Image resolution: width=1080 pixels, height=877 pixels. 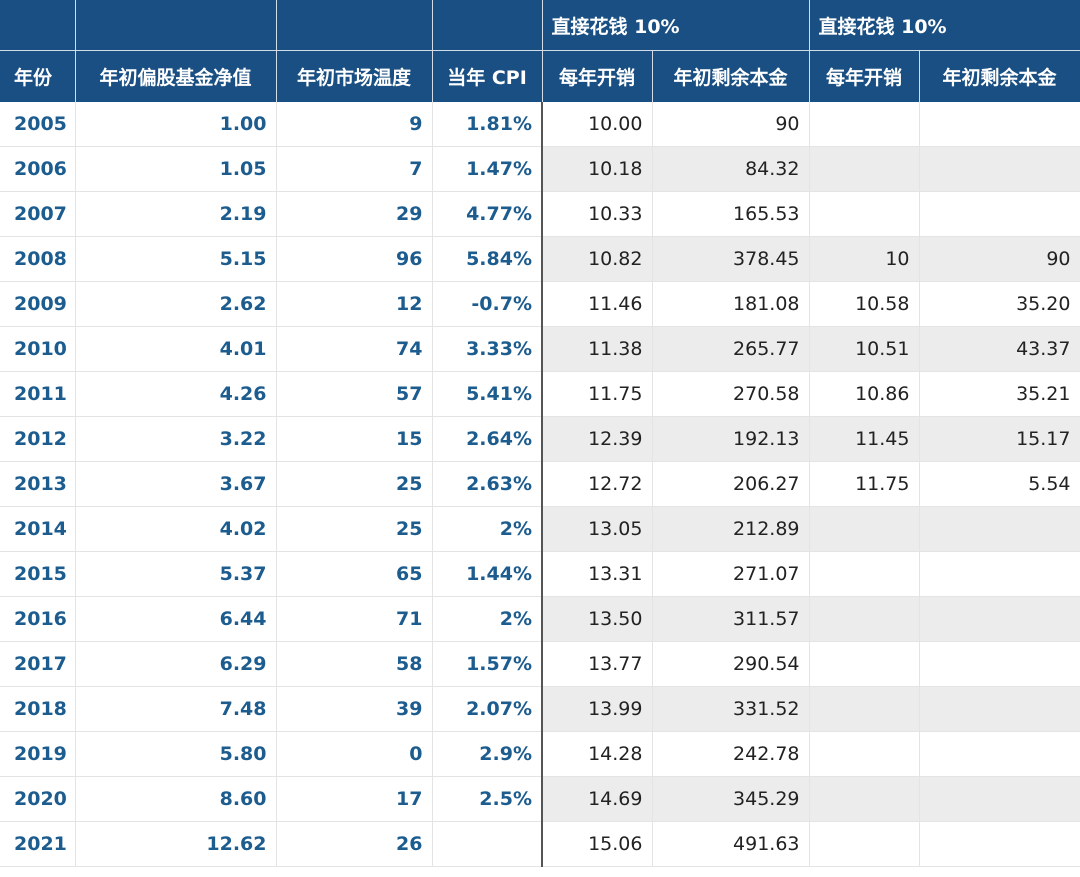 What do you see at coordinates (999, 259) in the screenshot?
I see `cell-remaining-principal-2: 90` at bounding box center [999, 259].